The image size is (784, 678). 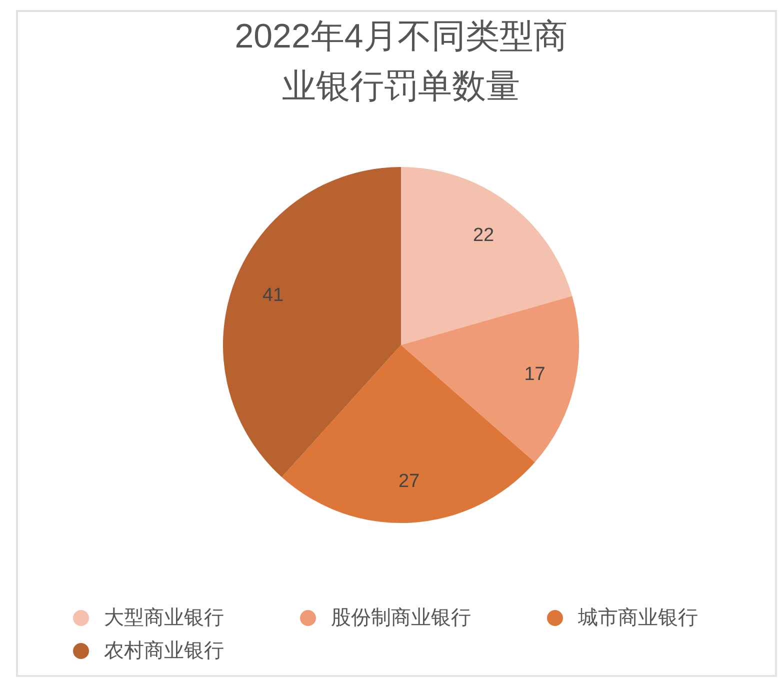 I want to click on legend-label: 城市商业银行, so click(x=638, y=618).